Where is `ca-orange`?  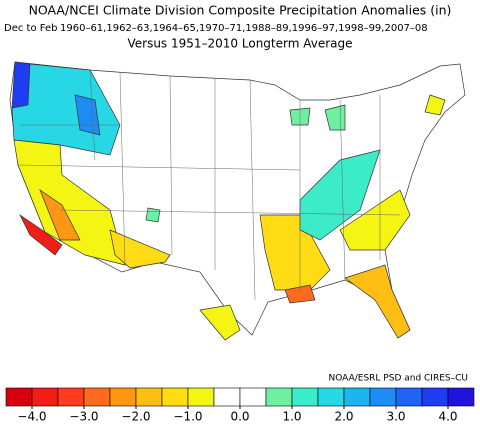
ca-orange is located at coordinates (60, 215).